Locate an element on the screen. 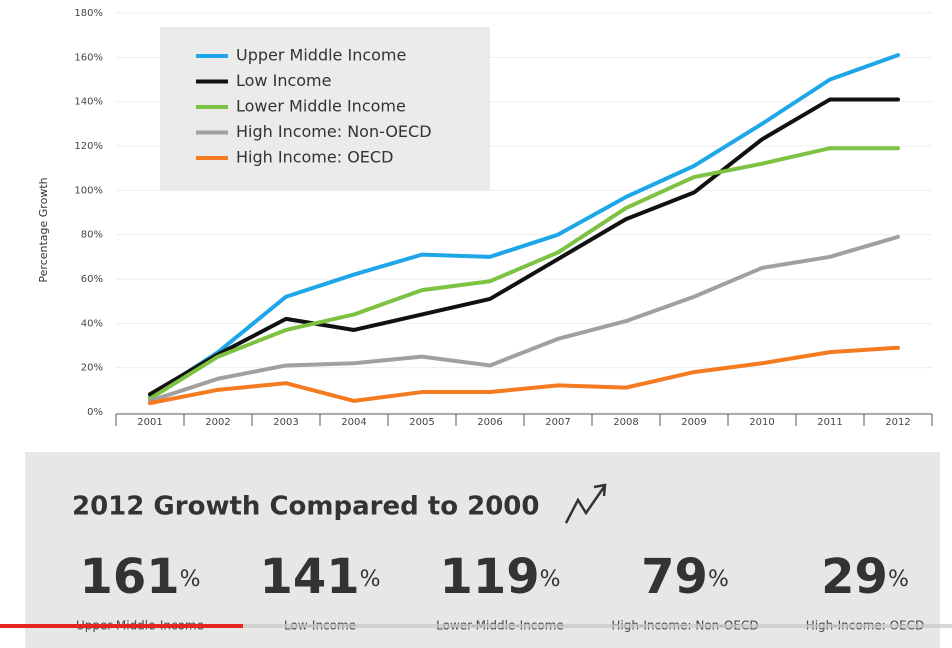  stat-number: 79 is located at coordinates (674, 577).